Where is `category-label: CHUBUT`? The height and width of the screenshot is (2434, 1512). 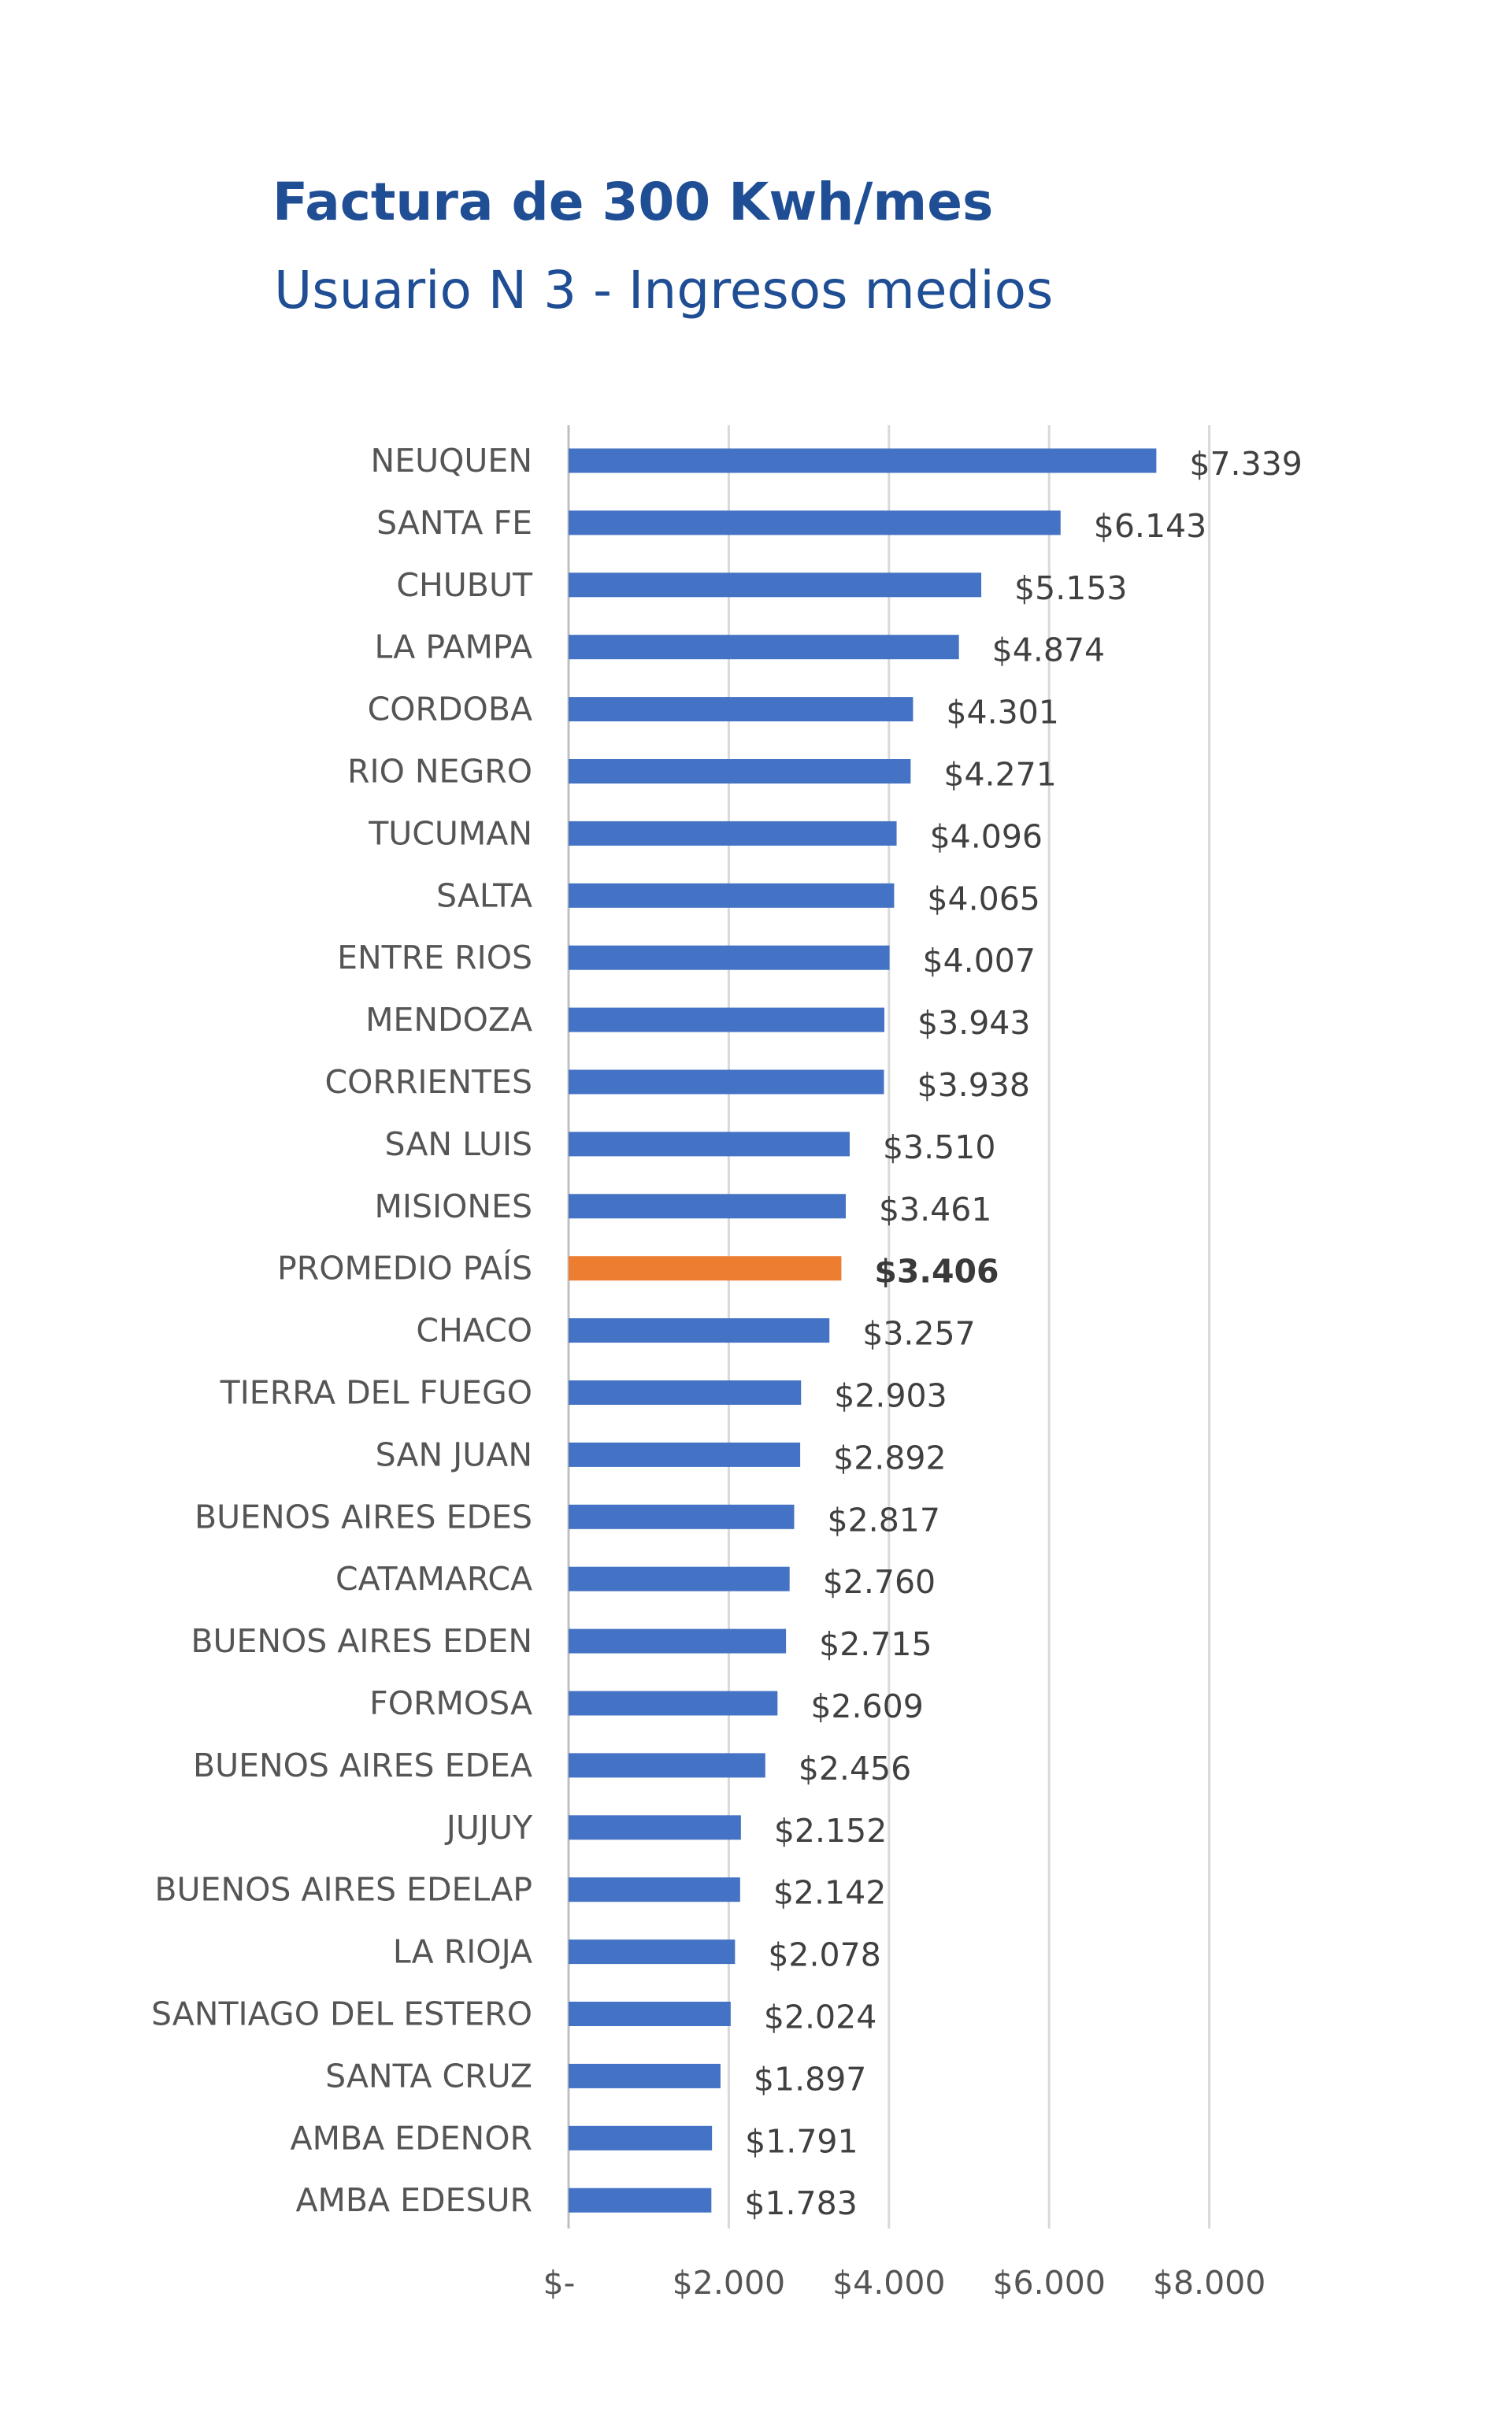 category-label: CHUBUT is located at coordinates (464, 585).